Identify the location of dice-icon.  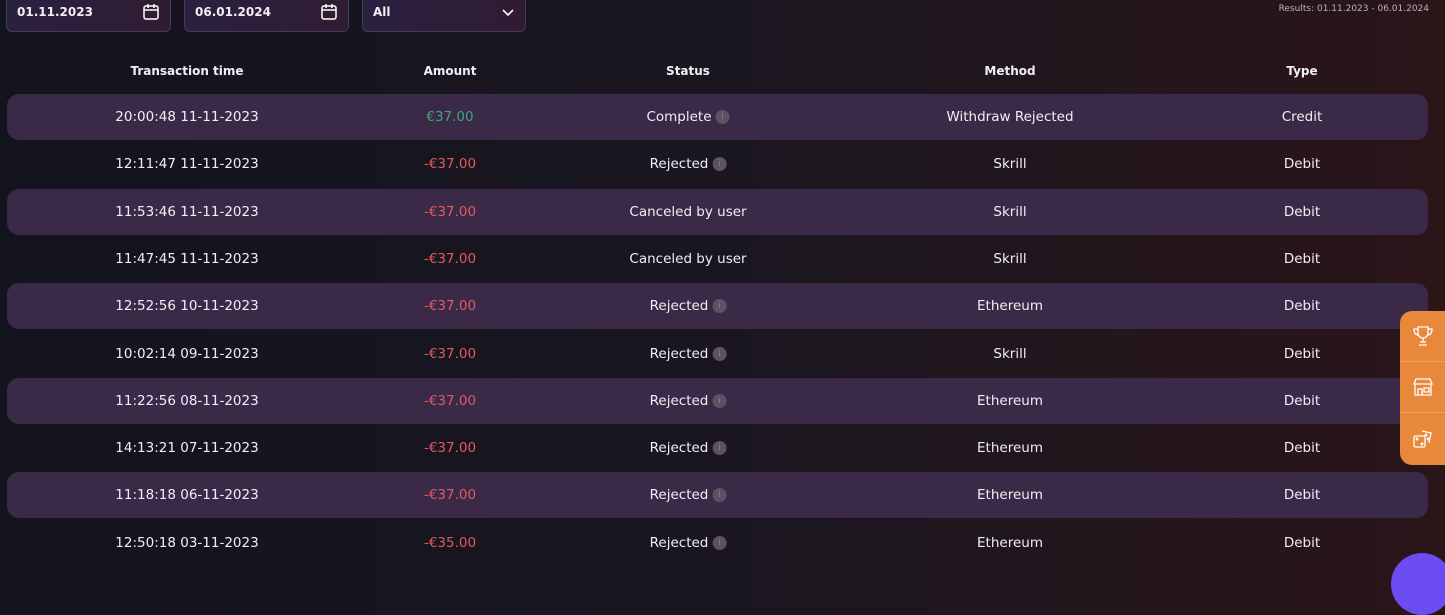
(1422, 438).